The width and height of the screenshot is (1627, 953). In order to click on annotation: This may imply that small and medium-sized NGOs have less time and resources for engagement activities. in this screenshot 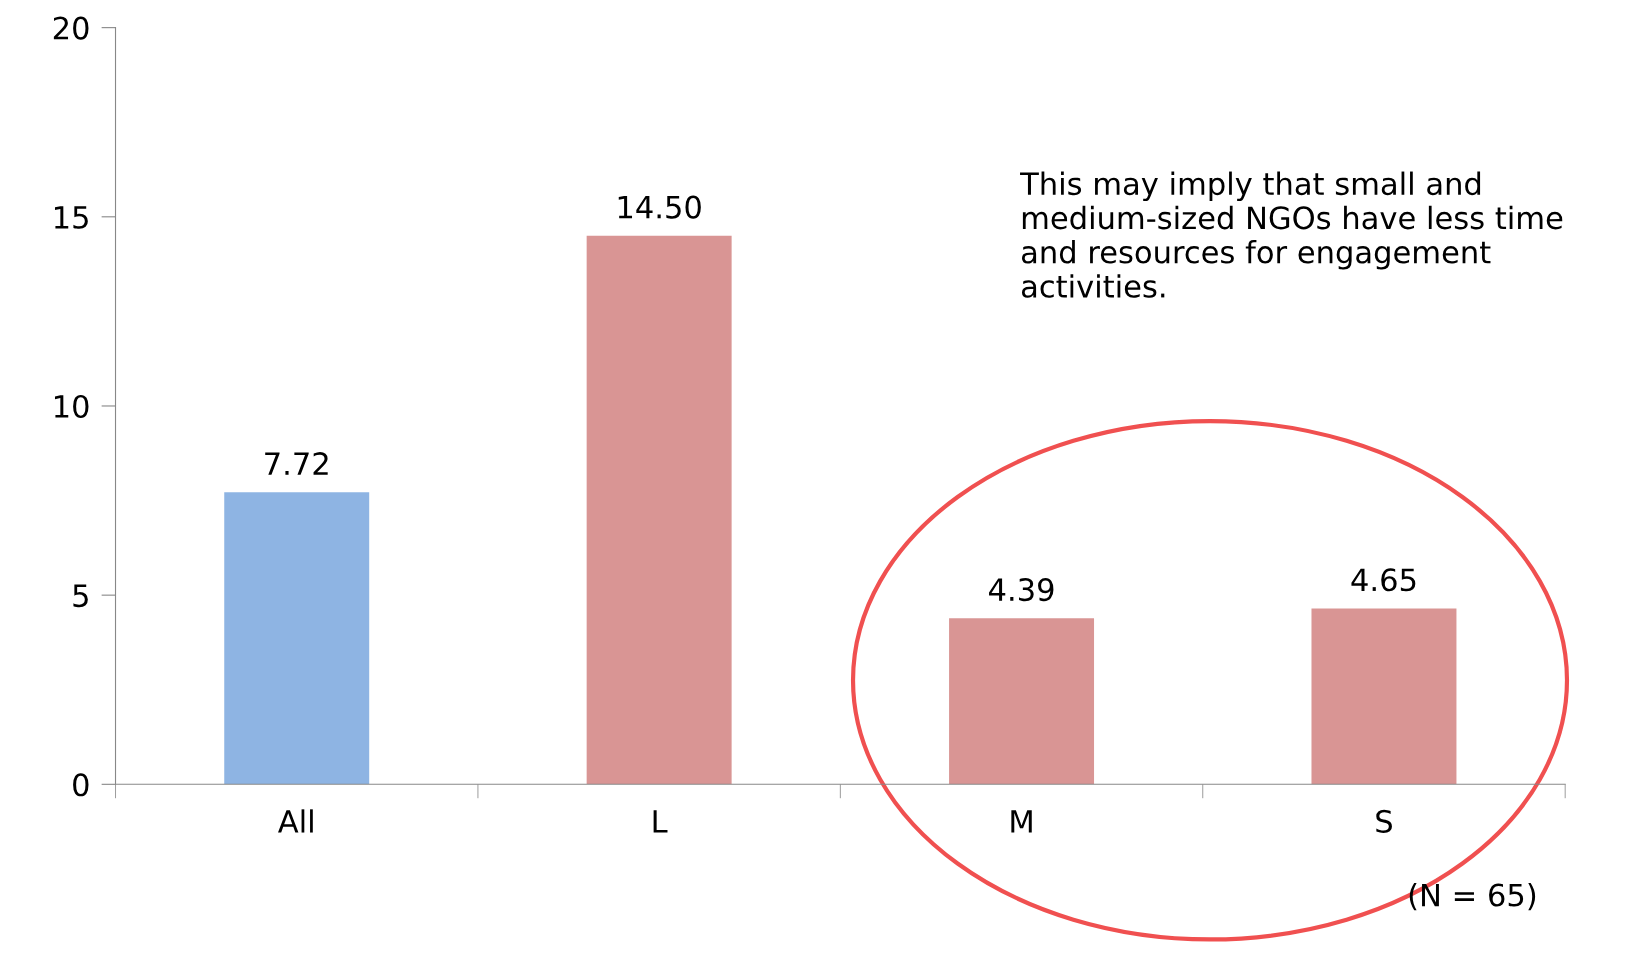, I will do `click(1291, 234)`.